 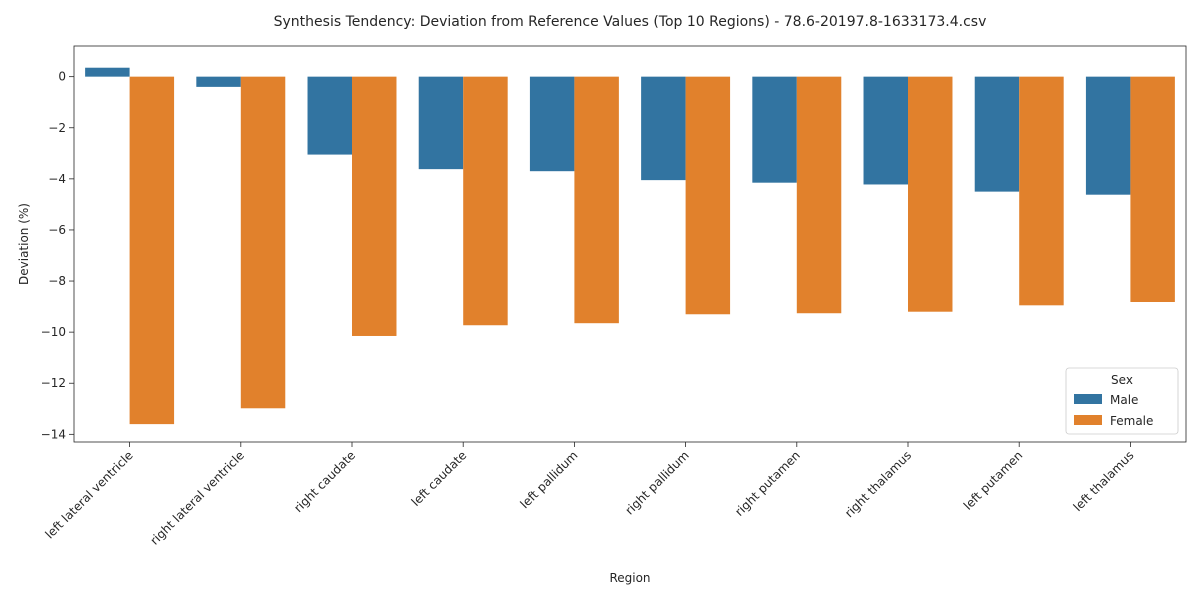 What do you see at coordinates (1088, 399) in the screenshot?
I see `legend-swatch-male` at bounding box center [1088, 399].